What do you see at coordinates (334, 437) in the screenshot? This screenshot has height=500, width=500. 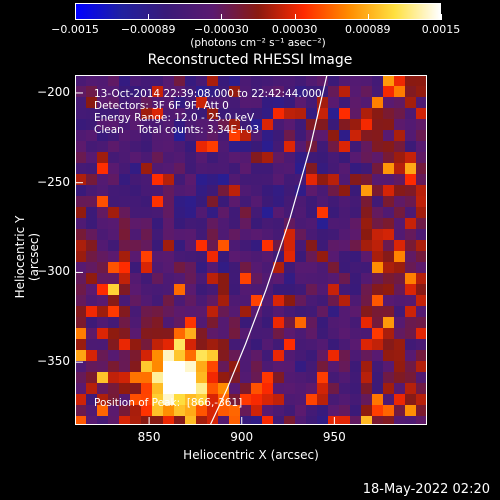 I see `x-tick-label: 950` at bounding box center [334, 437].